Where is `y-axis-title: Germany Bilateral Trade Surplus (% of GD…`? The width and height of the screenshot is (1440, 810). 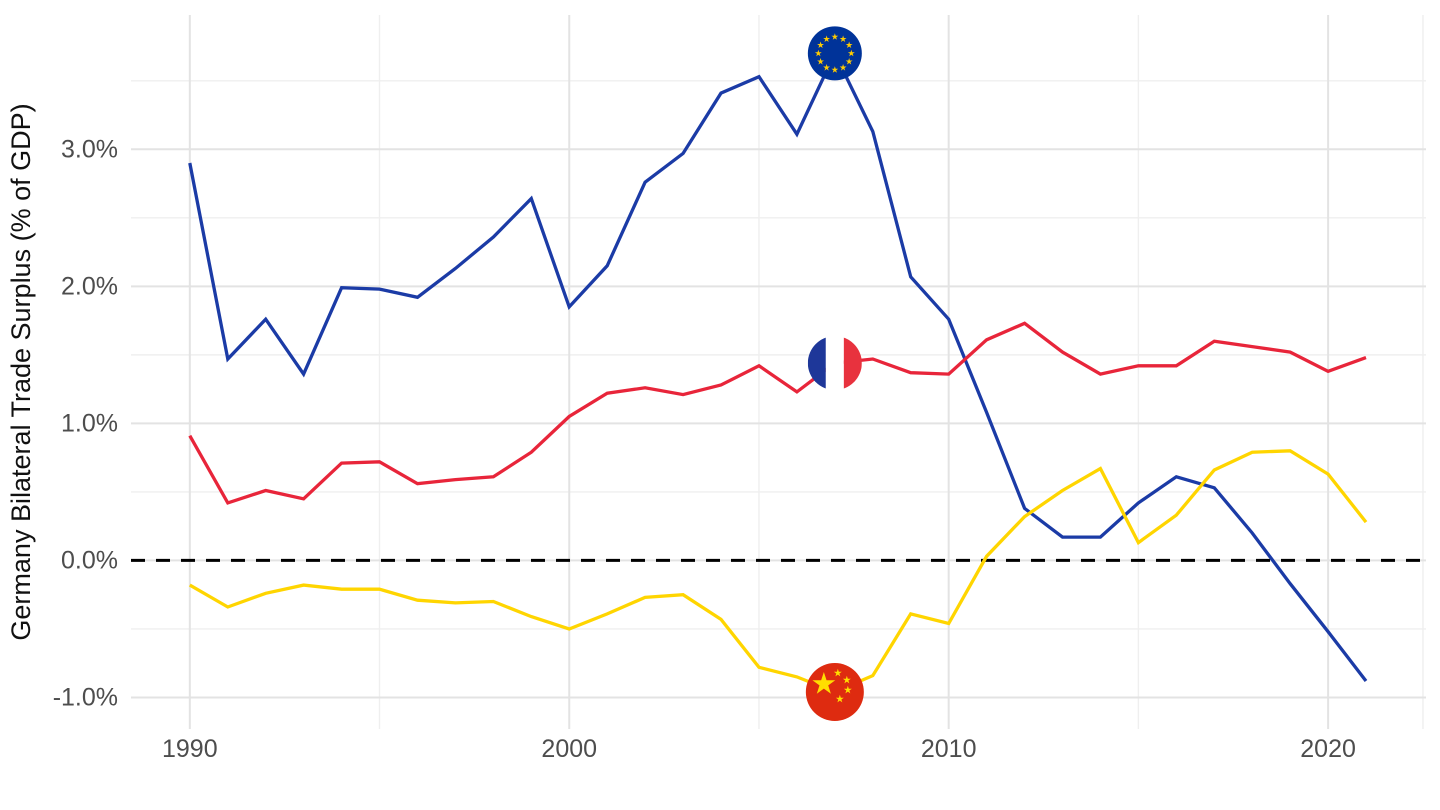
y-axis-title: Germany Bilateral Trade Surplus (% of GD… is located at coordinates (21, 371).